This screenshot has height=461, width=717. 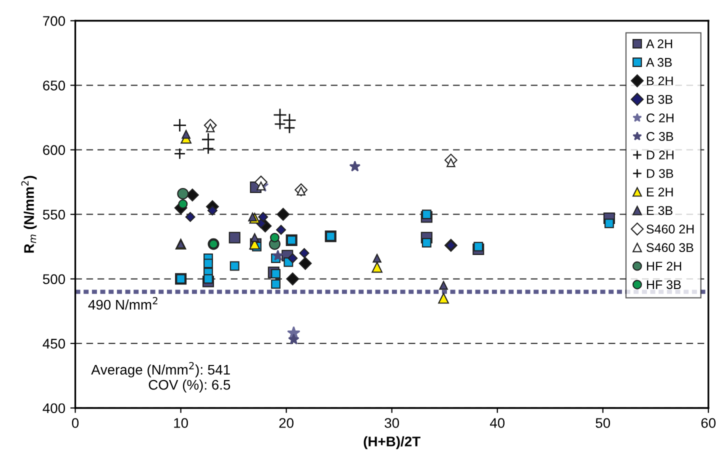 I want to click on x-tick-label: 30, so click(x=392, y=423).